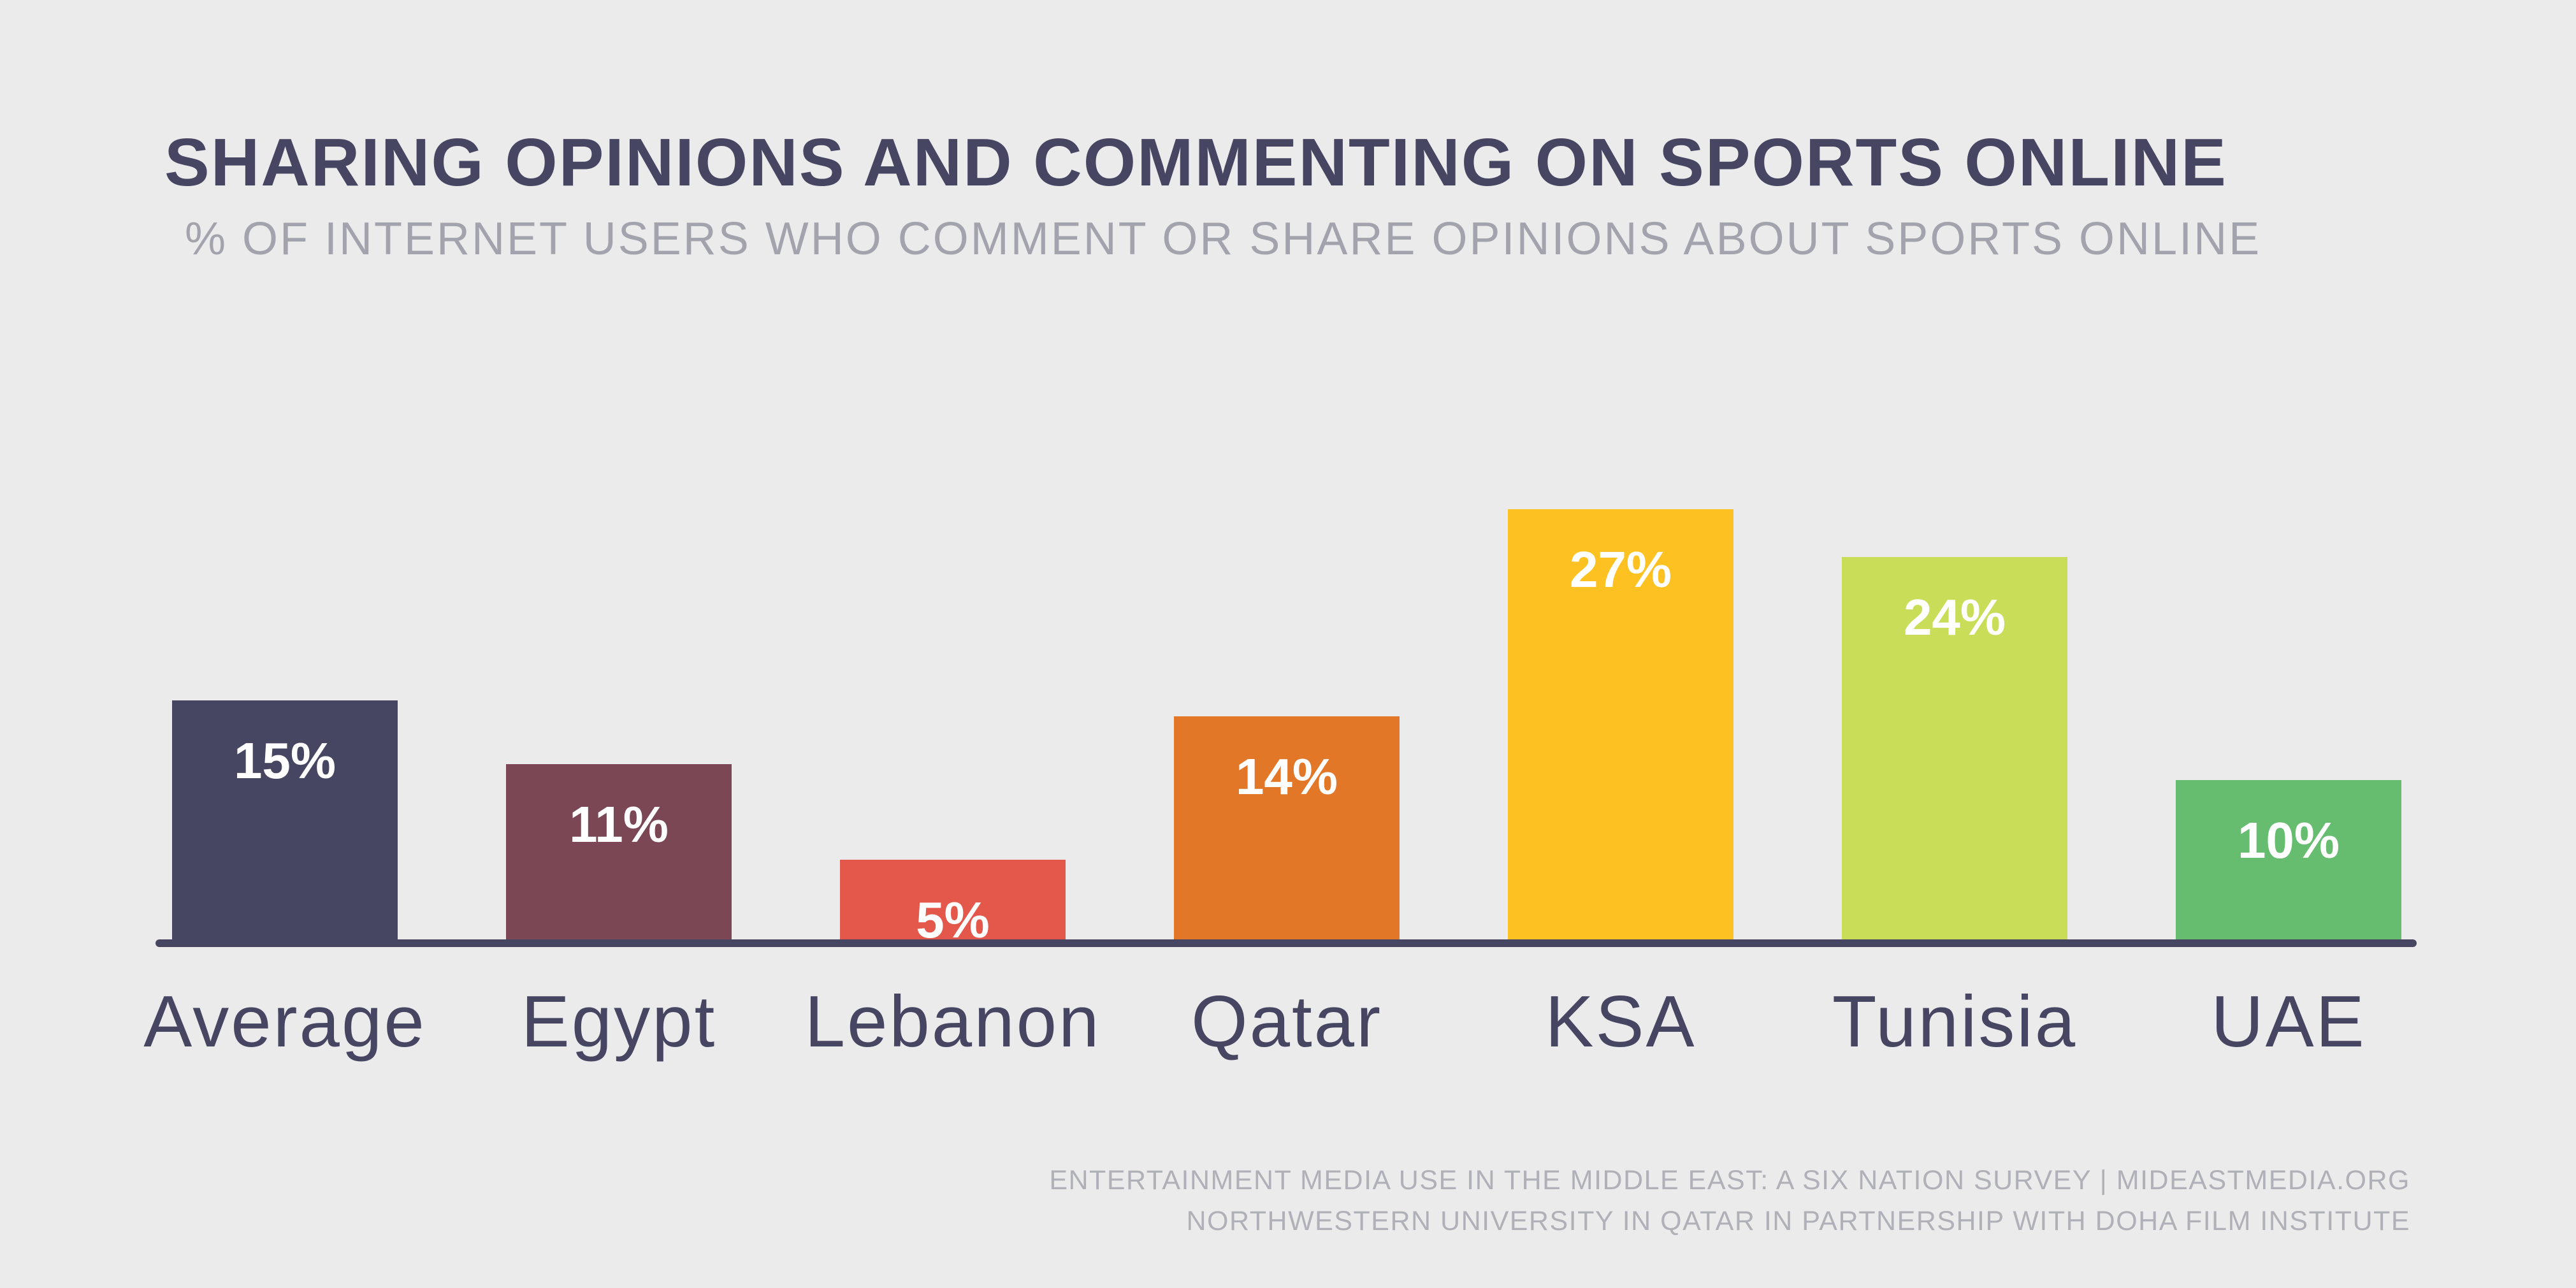 The image size is (2576, 1288). I want to click on category-label-qatar: Qatar, so click(1286, 1021).